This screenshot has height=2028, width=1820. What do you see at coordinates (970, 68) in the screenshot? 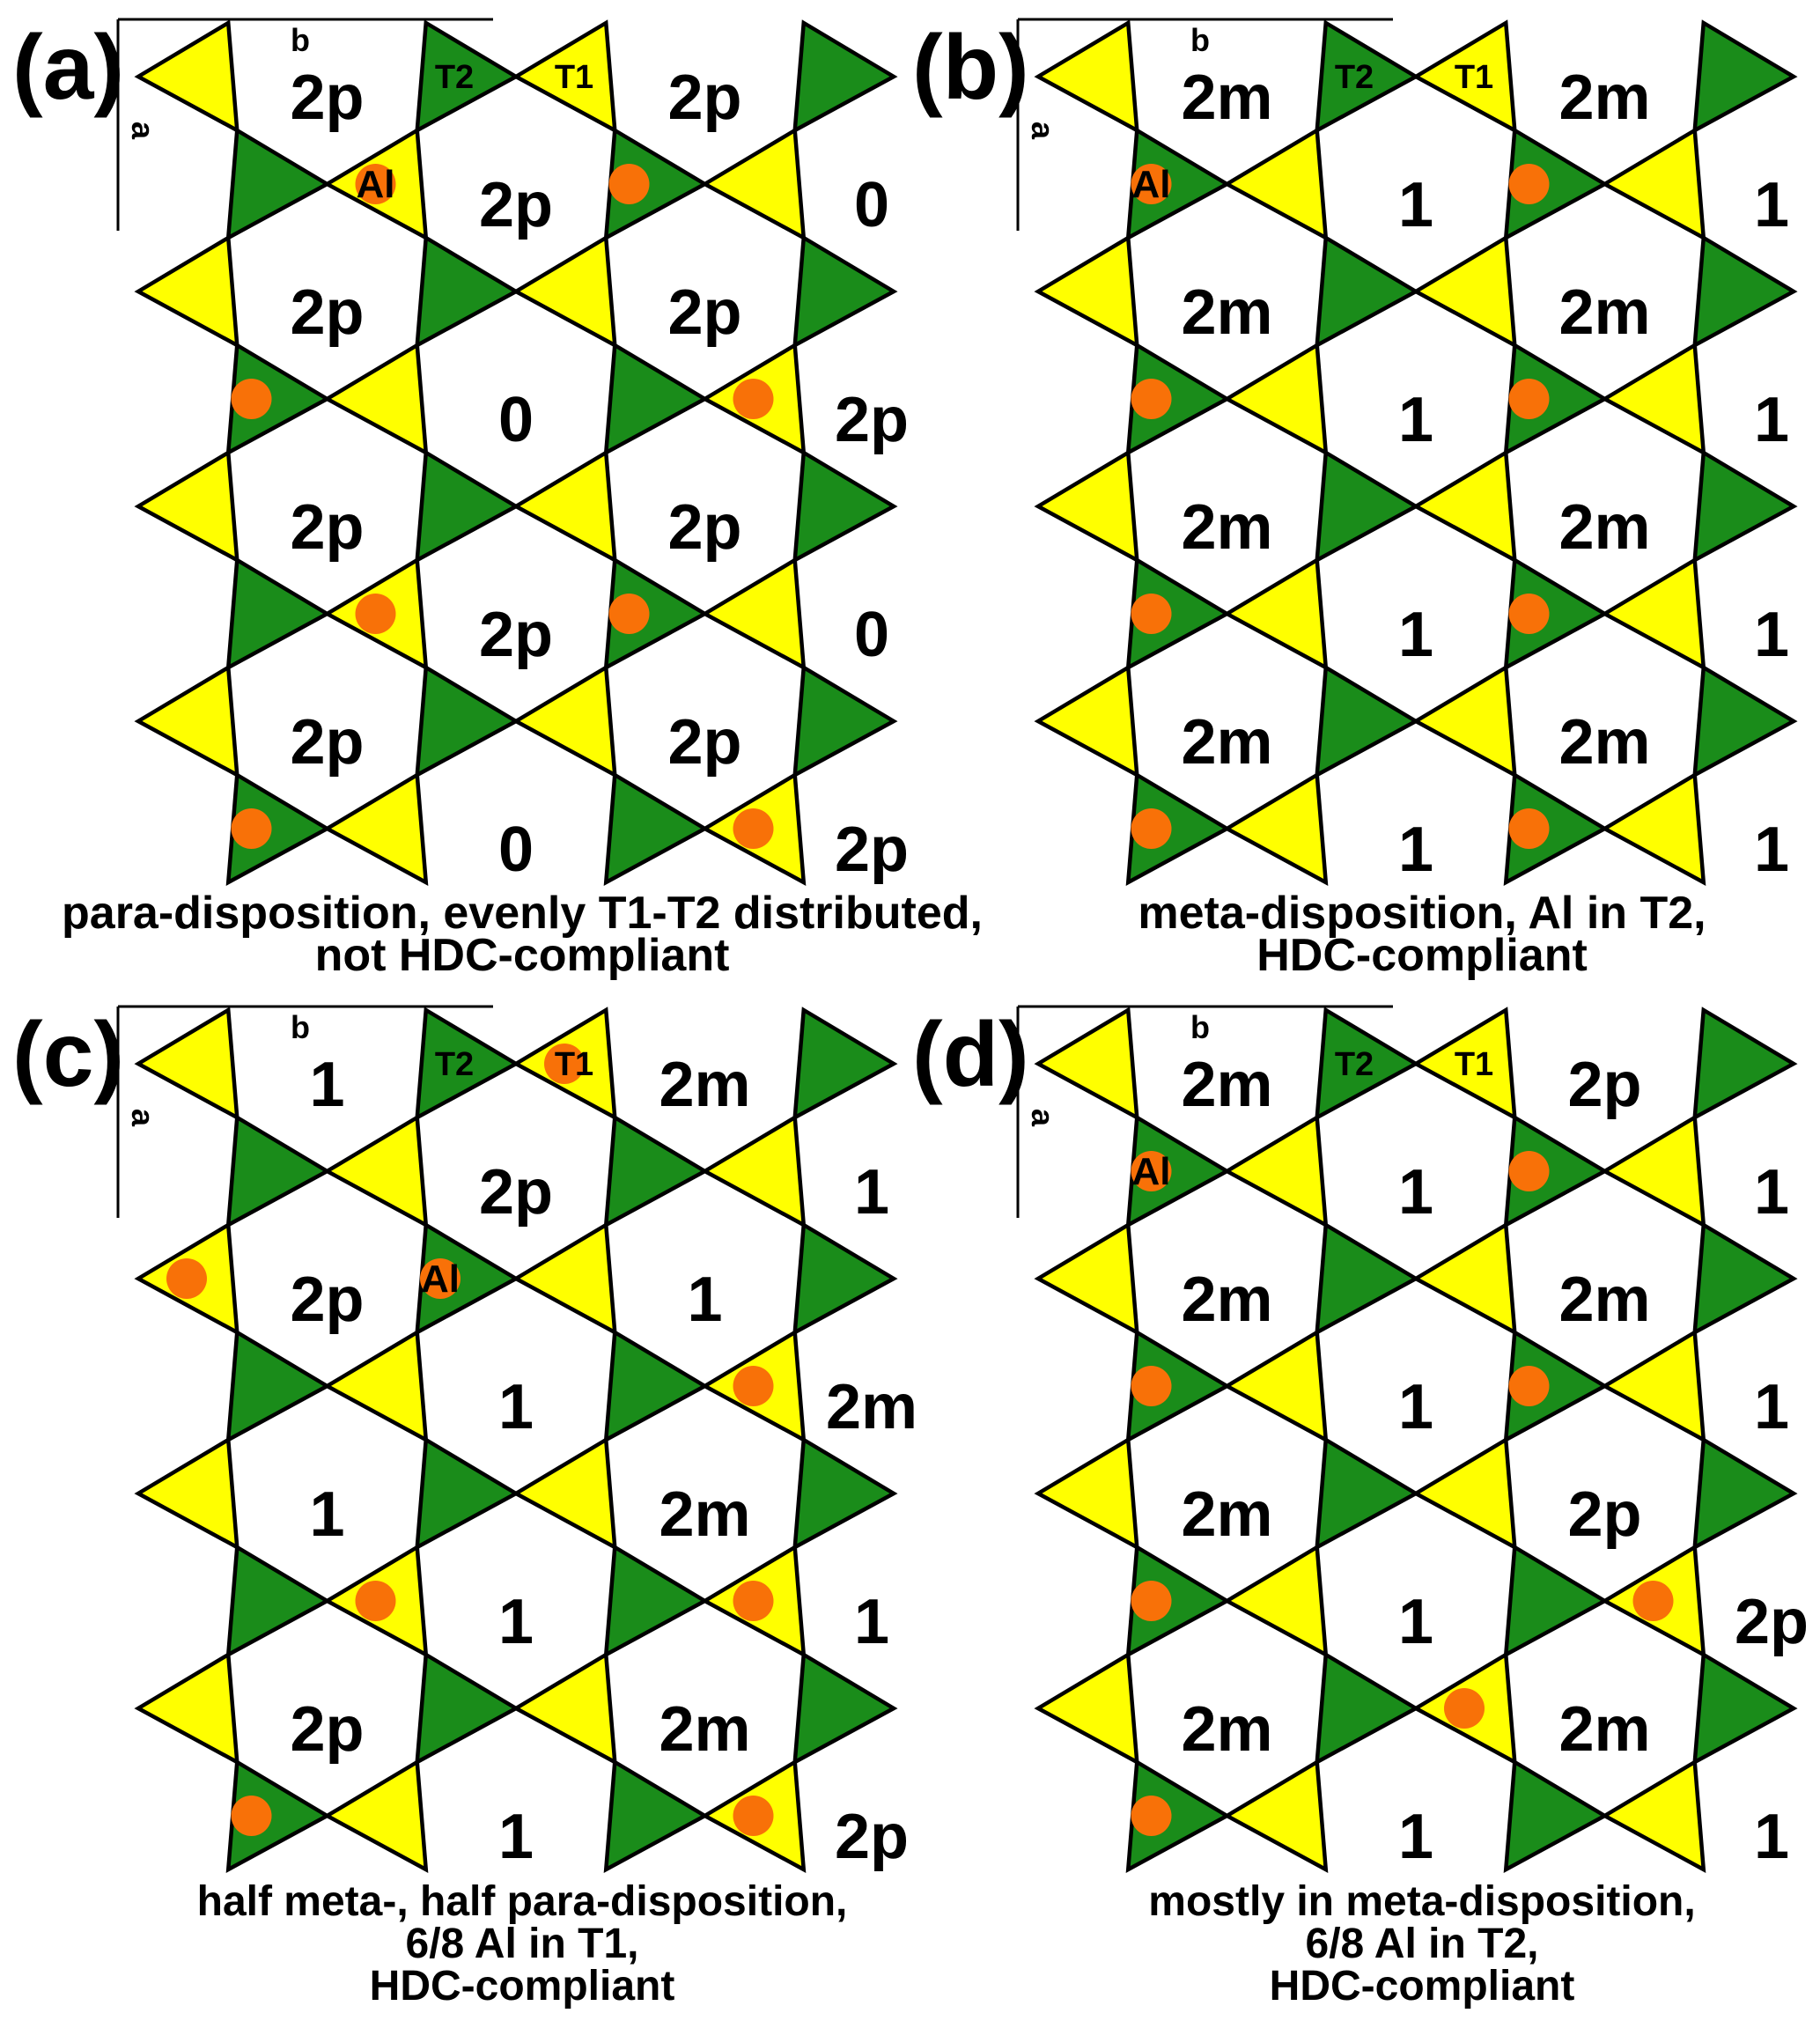
I see `panel-letter: (b)` at bounding box center [970, 68].